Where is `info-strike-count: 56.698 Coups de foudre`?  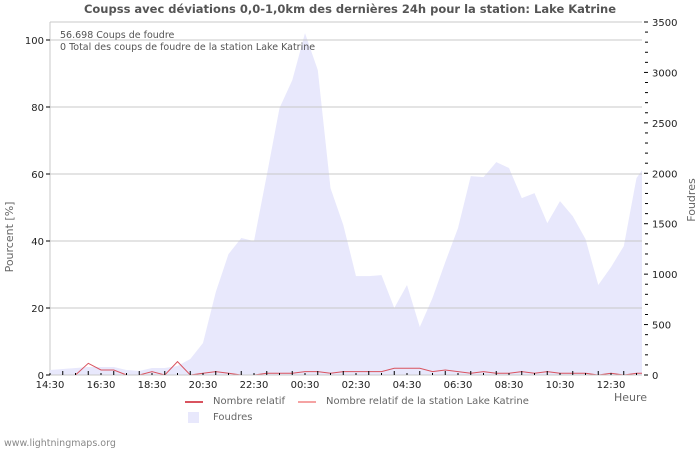
info-strike-count: 56.698 Coups de foudre is located at coordinates (117, 35).